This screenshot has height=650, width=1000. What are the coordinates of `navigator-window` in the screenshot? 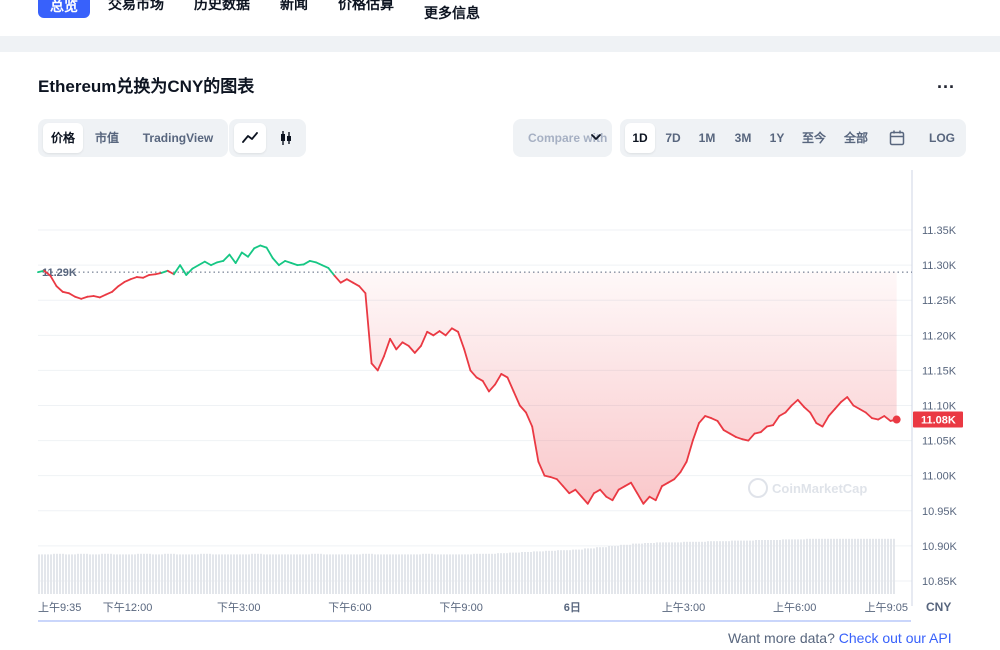 It's located at (474, 635).